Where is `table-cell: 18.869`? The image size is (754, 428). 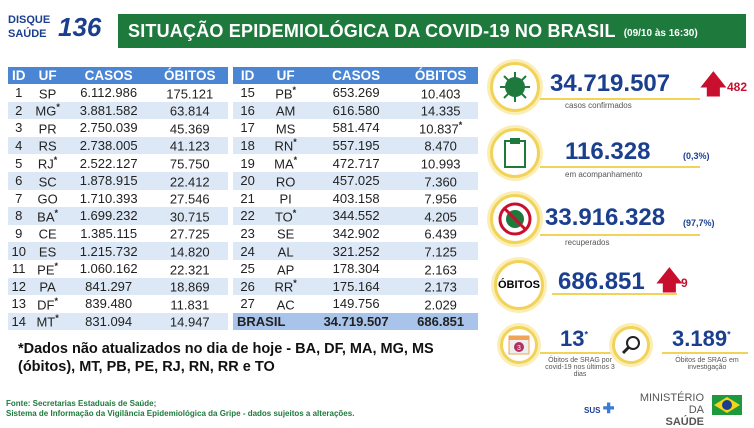
table-cell: 18.869 is located at coordinates (189, 286).